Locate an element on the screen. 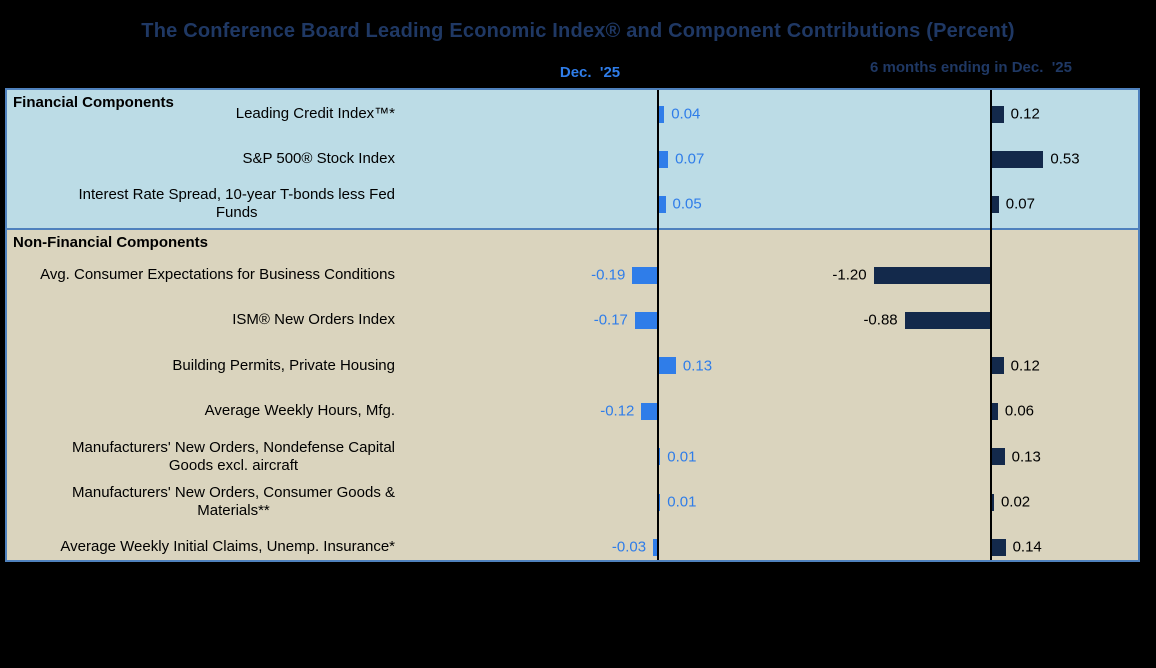 Image resolution: width=1156 pixels, height=668 pixels. category-label: Leading Credit Index™* is located at coordinates (315, 113).